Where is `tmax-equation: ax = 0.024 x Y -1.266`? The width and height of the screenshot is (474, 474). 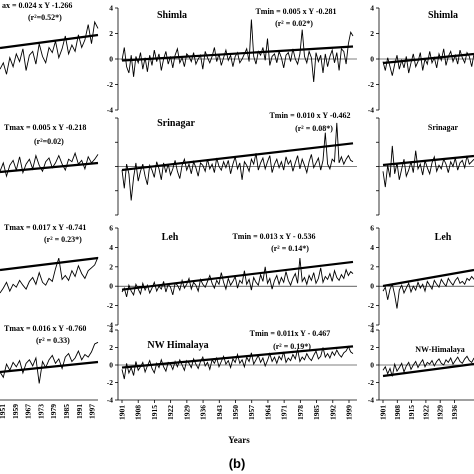 tmax-equation: ax = 0.024 x Y -1.266 is located at coordinates (37, 5).